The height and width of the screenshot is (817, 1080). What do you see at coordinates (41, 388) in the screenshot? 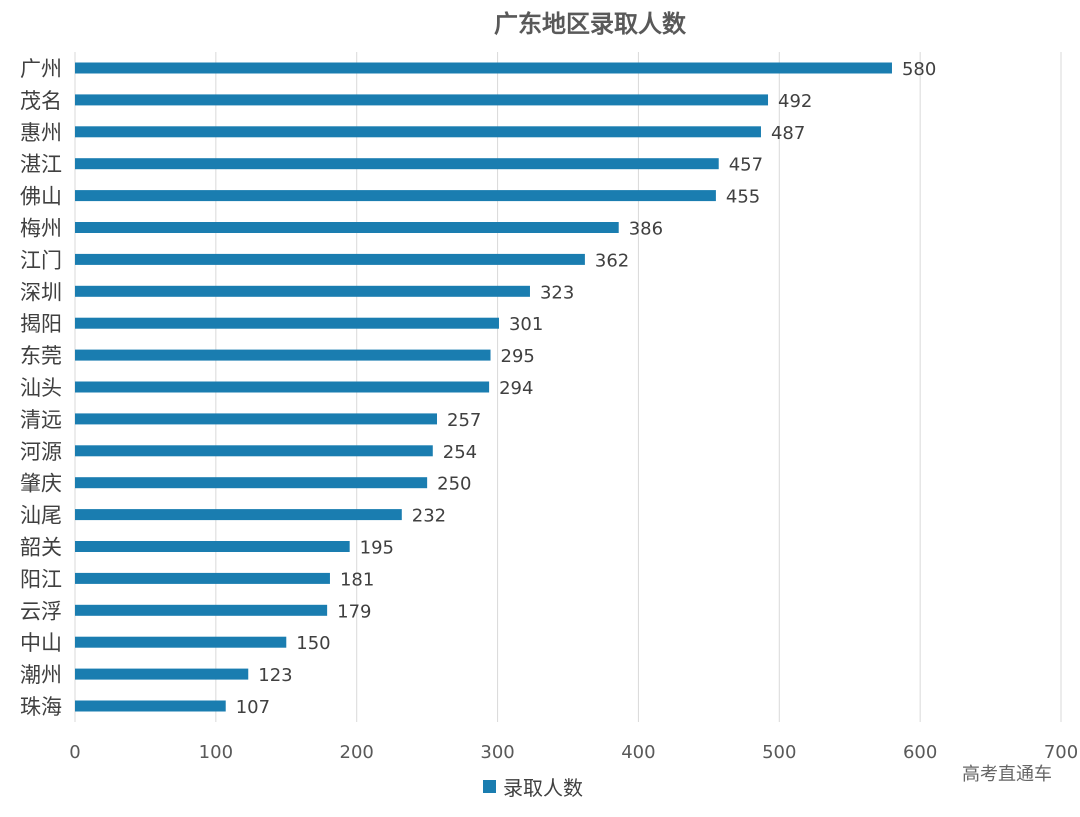
I see `category-label: 汕头` at bounding box center [41, 388].